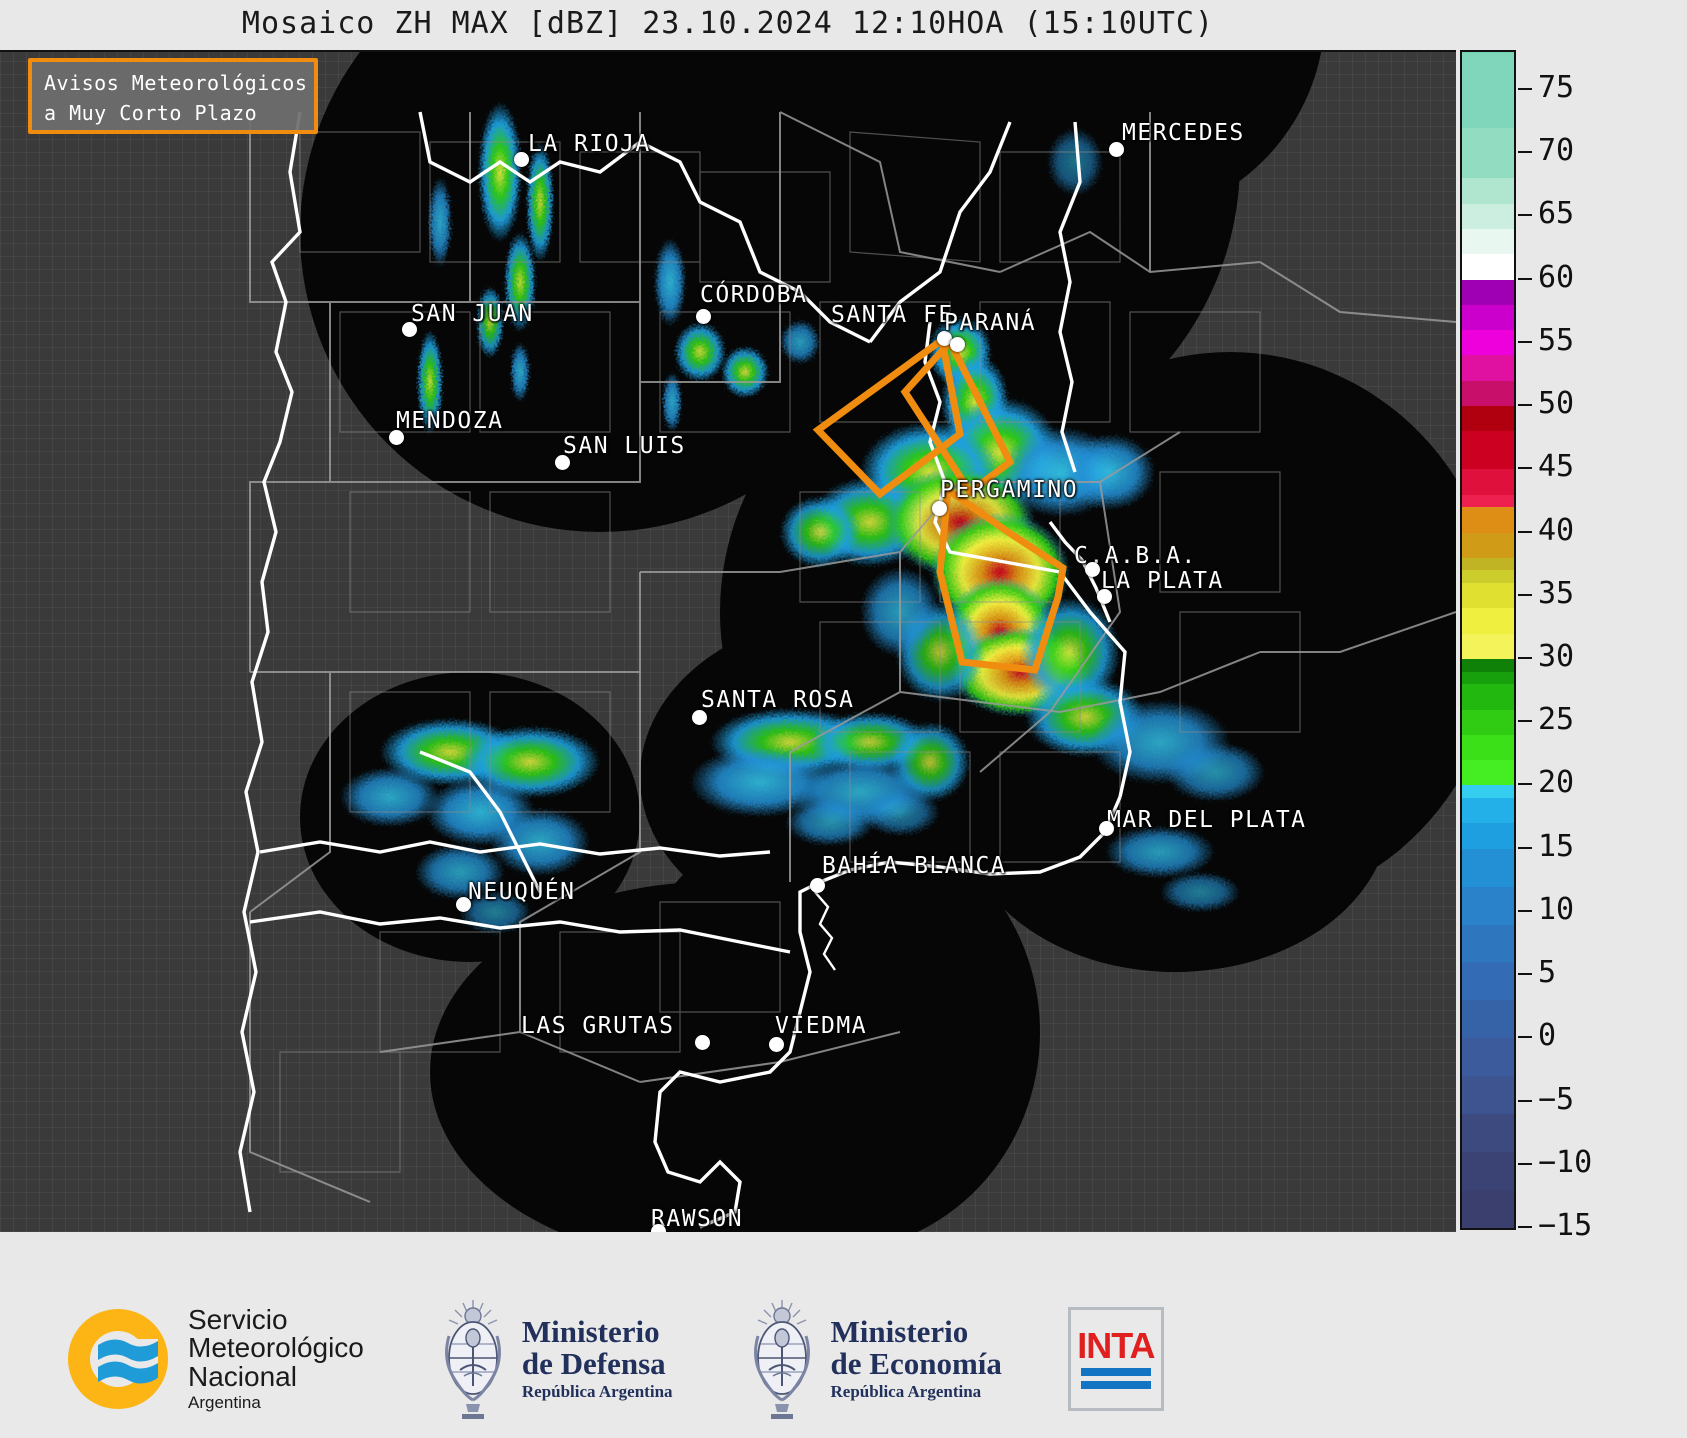  I want to click on city-label-las-grutas: LAS GRUTAS, so click(598, 1026).